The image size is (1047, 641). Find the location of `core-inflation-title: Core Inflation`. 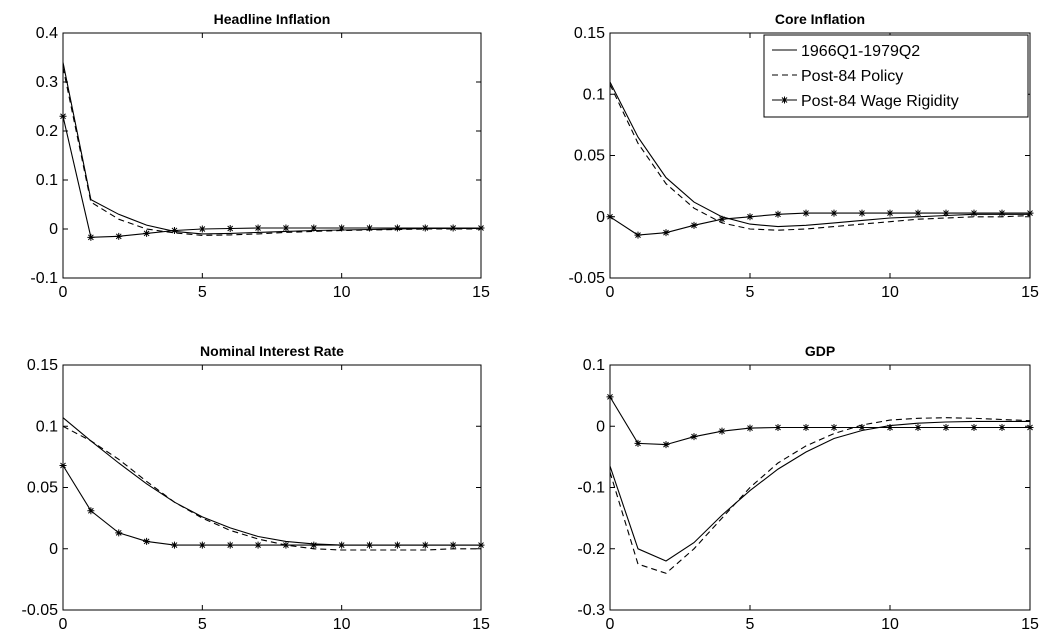

core-inflation-title: Core Inflation is located at coordinates (820, 19).